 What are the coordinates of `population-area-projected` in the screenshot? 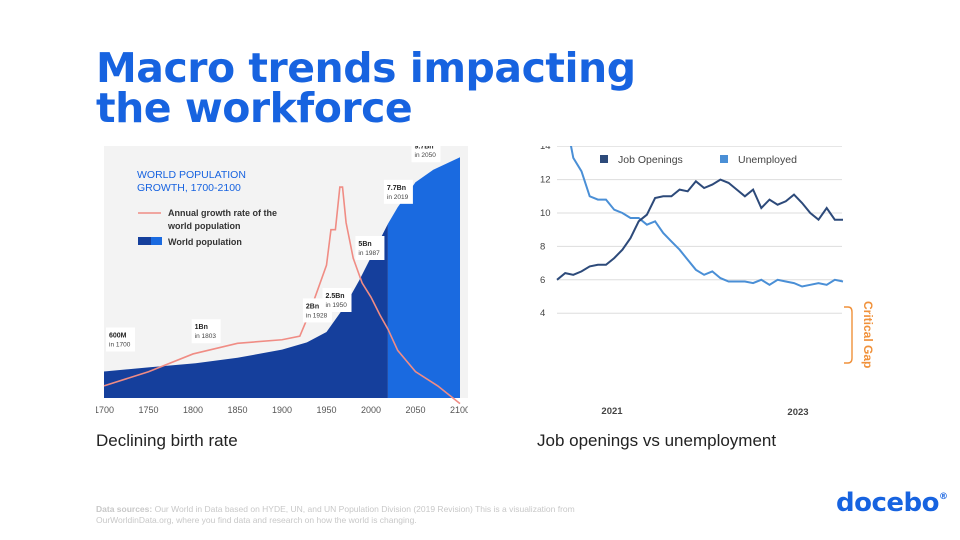 It's located at (423, 277).